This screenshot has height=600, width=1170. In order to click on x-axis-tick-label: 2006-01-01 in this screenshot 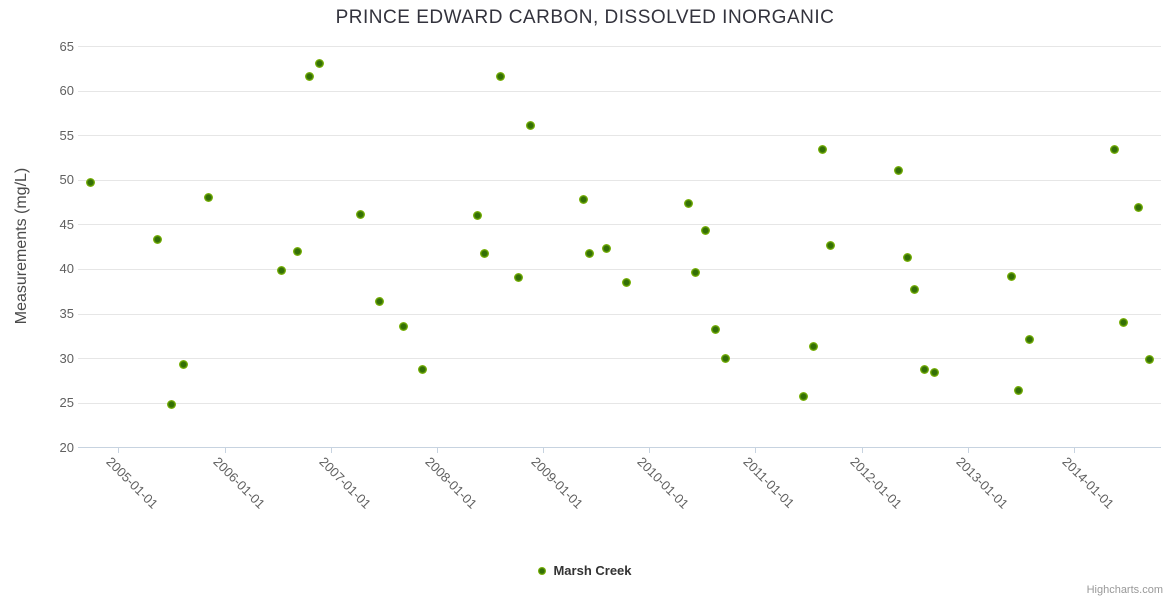, I will do `click(238, 482)`.